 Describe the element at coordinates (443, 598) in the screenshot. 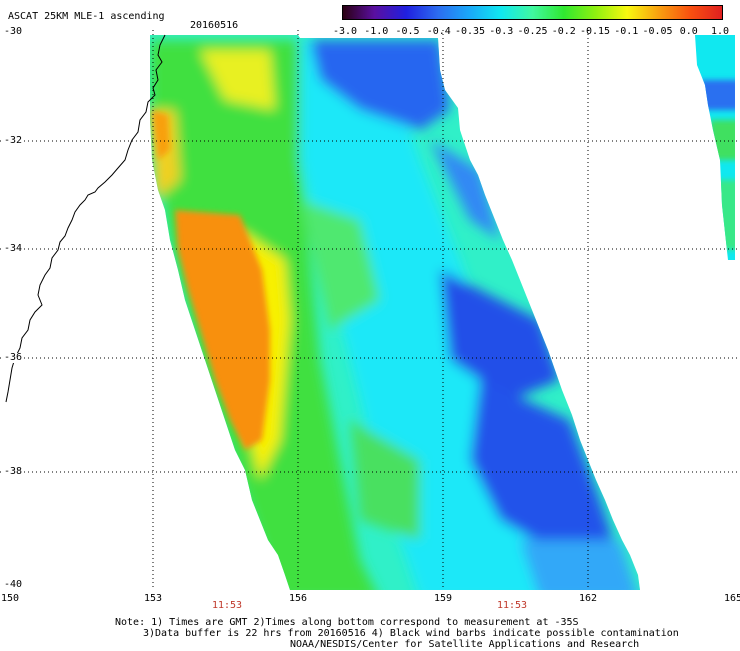

I see `longitude-label: 159` at that location.